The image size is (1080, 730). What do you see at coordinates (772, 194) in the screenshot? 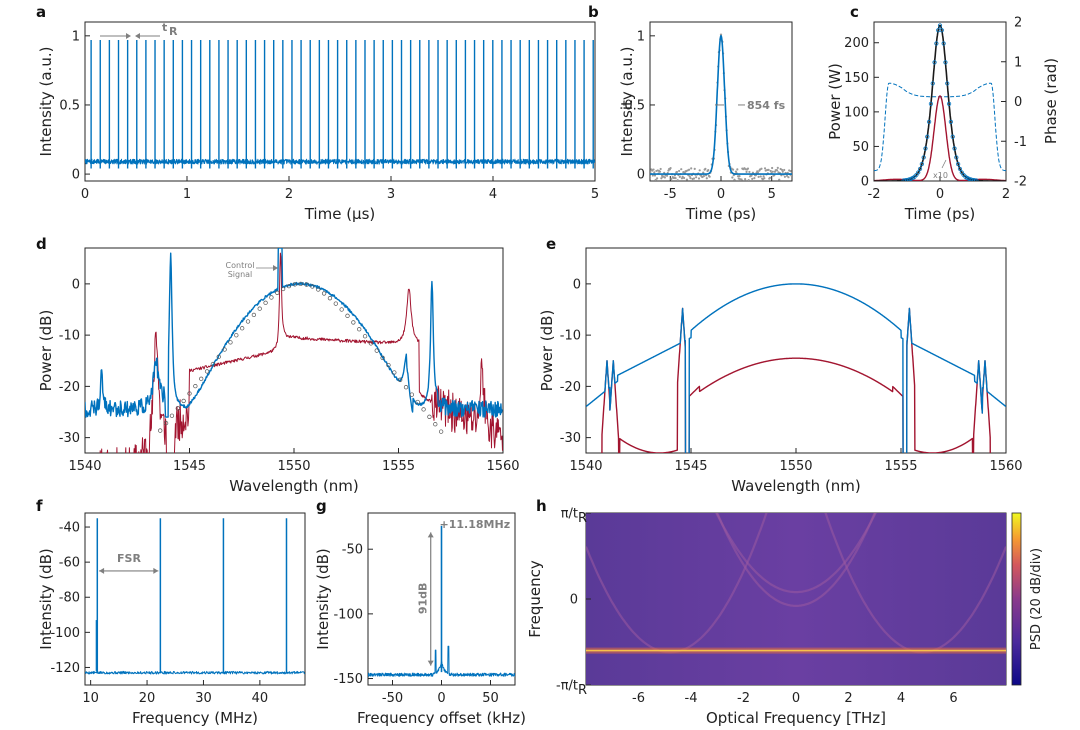
I see `x-tick-label: 5` at bounding box center [772, 194].